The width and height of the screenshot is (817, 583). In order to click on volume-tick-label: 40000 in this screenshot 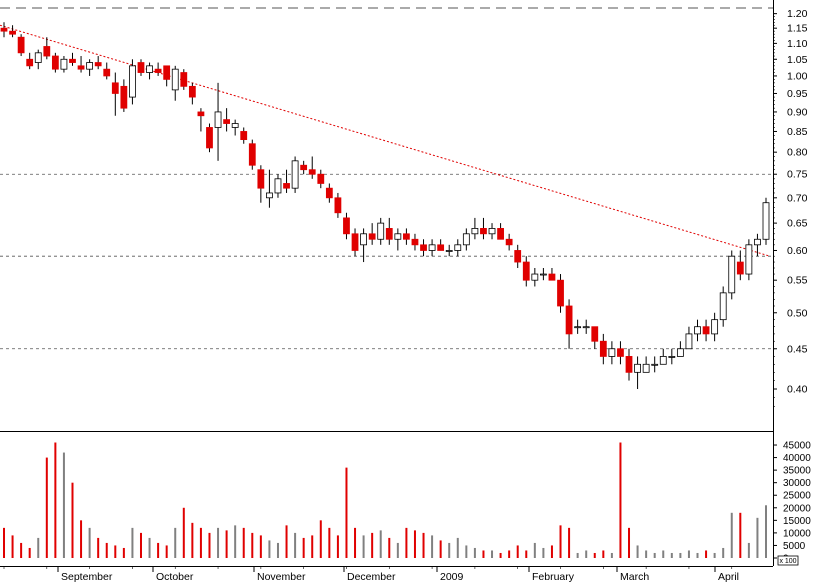, I will do `click(797, 458)`.